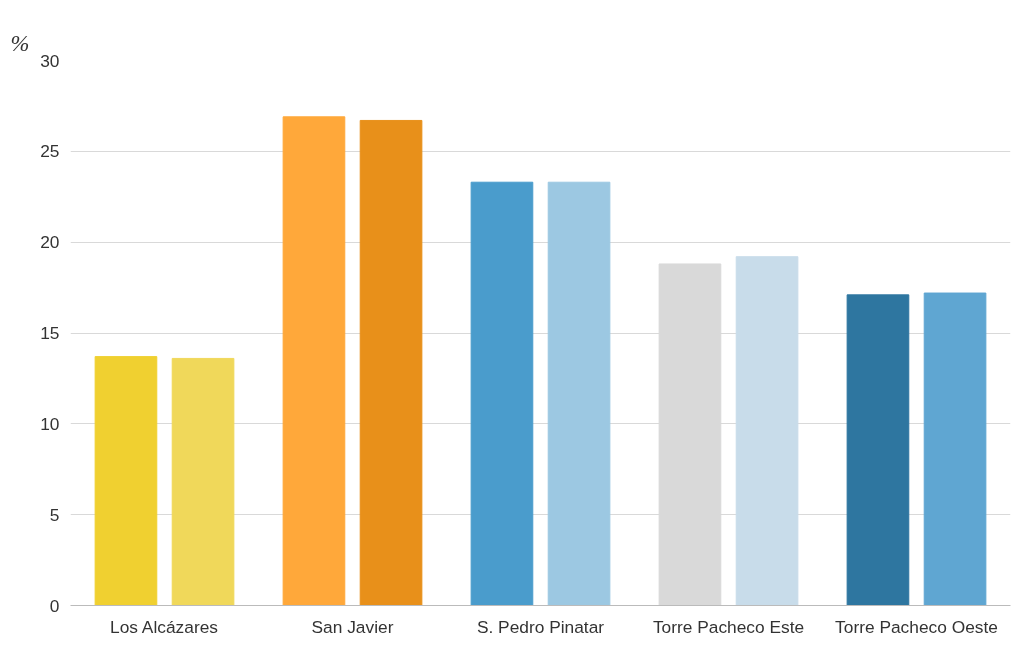 The image size is (1019, 670). Describe the element at coordinates (916, 626) in the screenshot. I see `x-tick-label: Torre Pacheco Oeste` at that location.